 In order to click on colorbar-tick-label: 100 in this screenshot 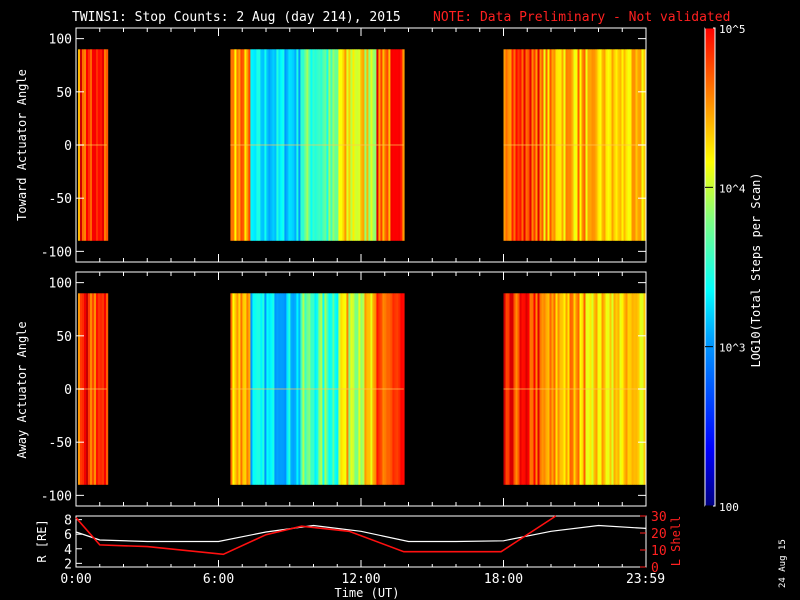, I will do `click(729, 507)`.